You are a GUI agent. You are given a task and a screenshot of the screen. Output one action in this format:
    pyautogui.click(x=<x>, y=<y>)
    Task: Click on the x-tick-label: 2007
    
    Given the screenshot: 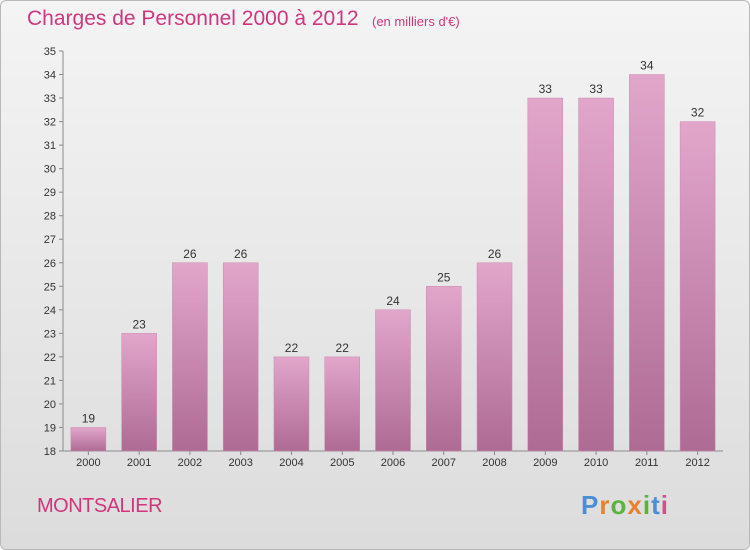 What is the action you would take?
    pyautogui.click(x=444, y=463)
    